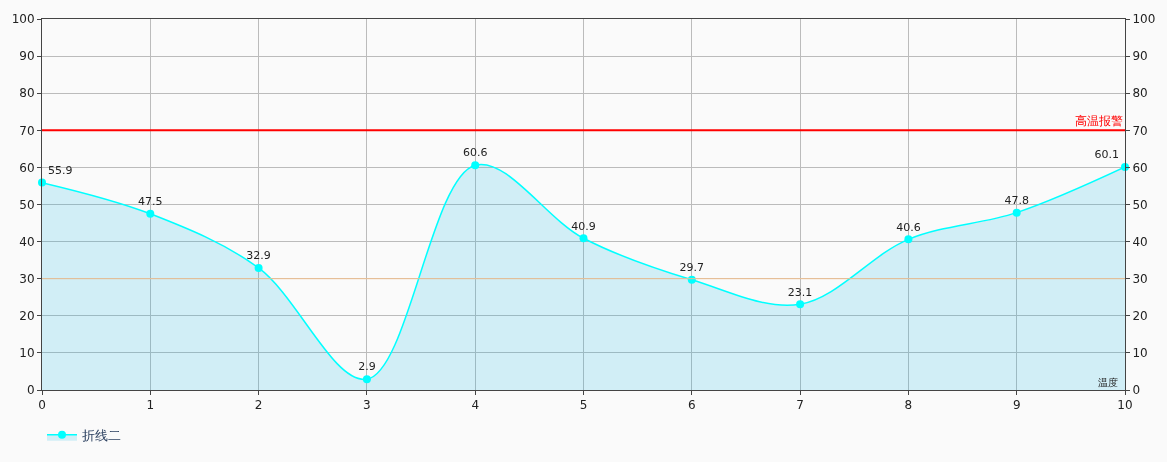 The image size is (1167, 462). Describe the element at coordinates (150, 202) in the screenshot. I see `data-label: 47.5` at that location.